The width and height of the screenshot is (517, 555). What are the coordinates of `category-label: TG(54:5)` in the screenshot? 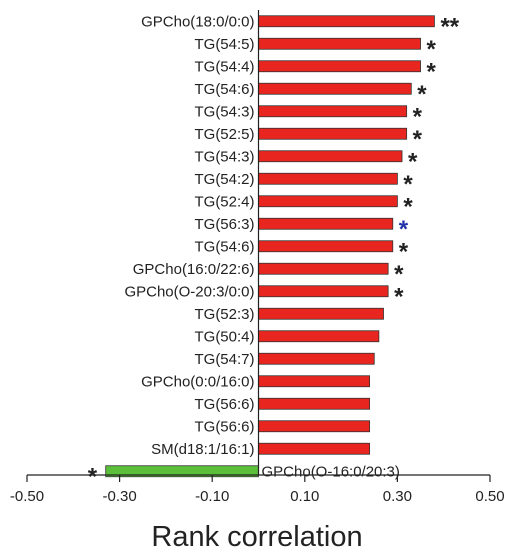 It's located at (224, 44).